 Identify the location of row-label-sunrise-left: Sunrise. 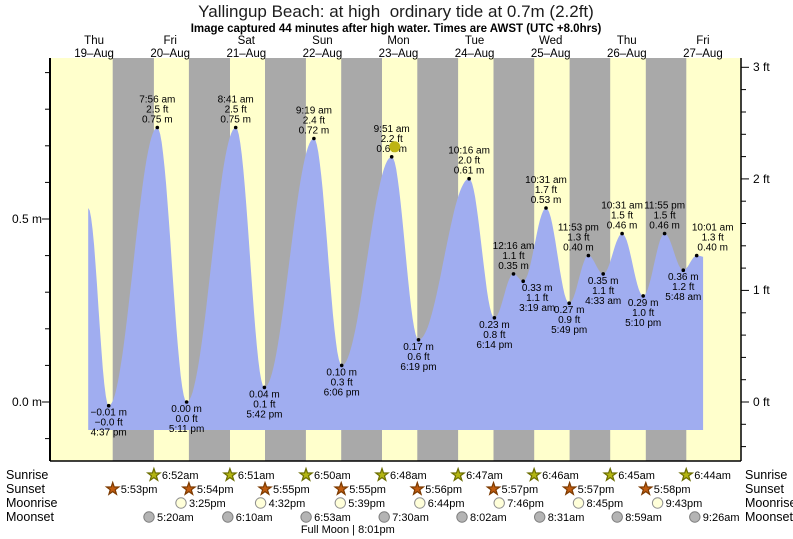
(27, 475).